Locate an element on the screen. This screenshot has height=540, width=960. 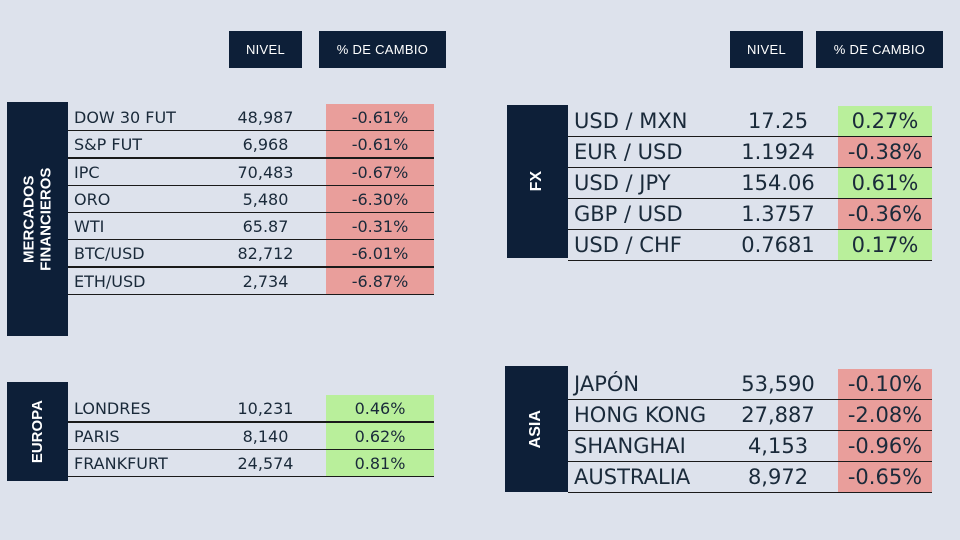
fx-row-cambio: 0.27% is located at coordinates (885, 121).